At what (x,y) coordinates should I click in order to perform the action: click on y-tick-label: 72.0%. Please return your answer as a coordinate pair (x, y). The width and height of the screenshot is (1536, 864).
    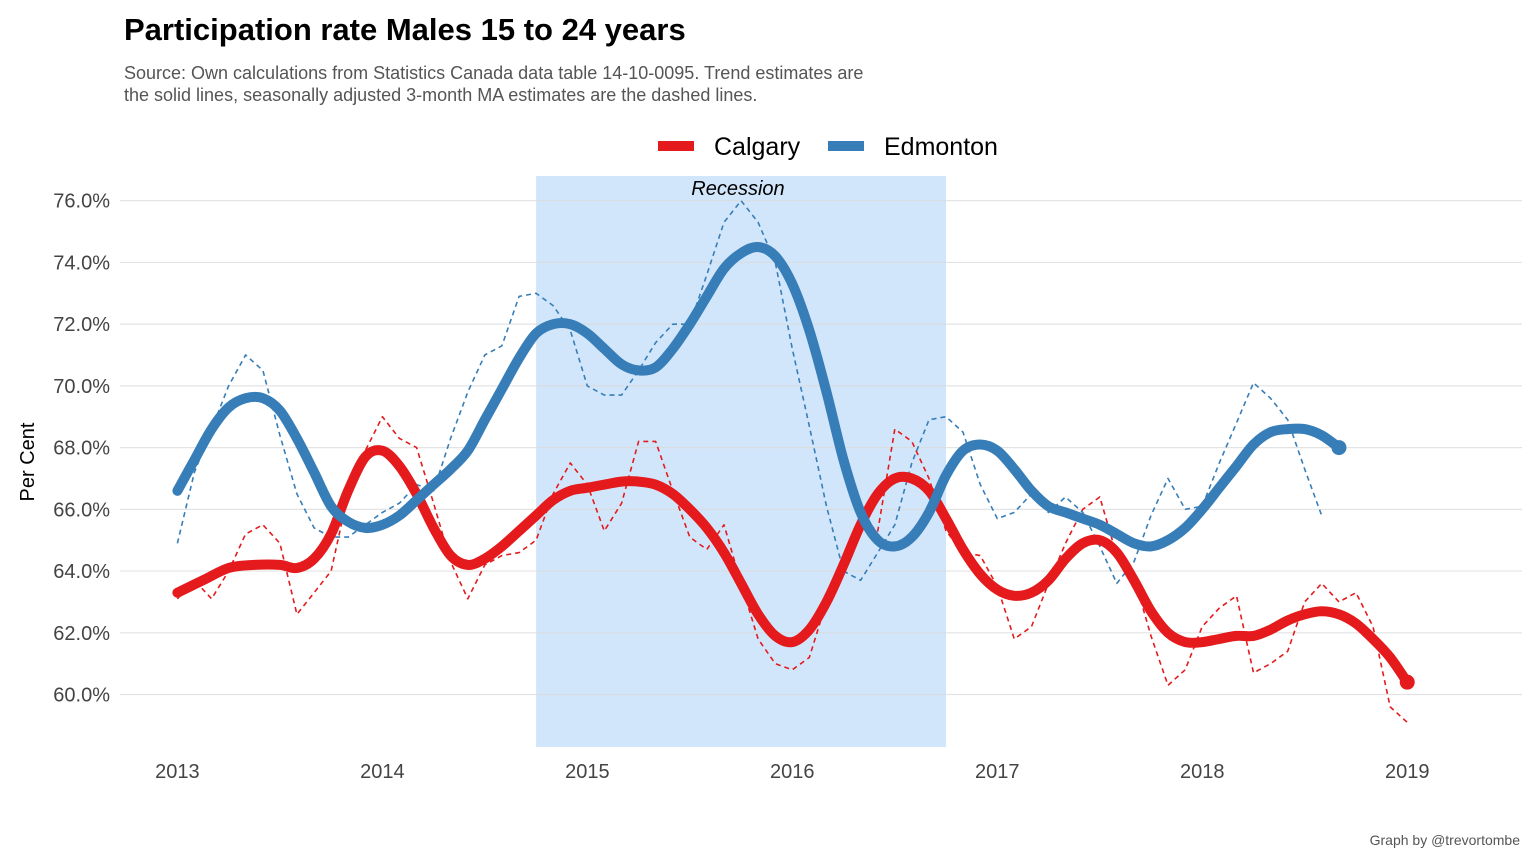
    Looking at the image, I should click on (81, 325).